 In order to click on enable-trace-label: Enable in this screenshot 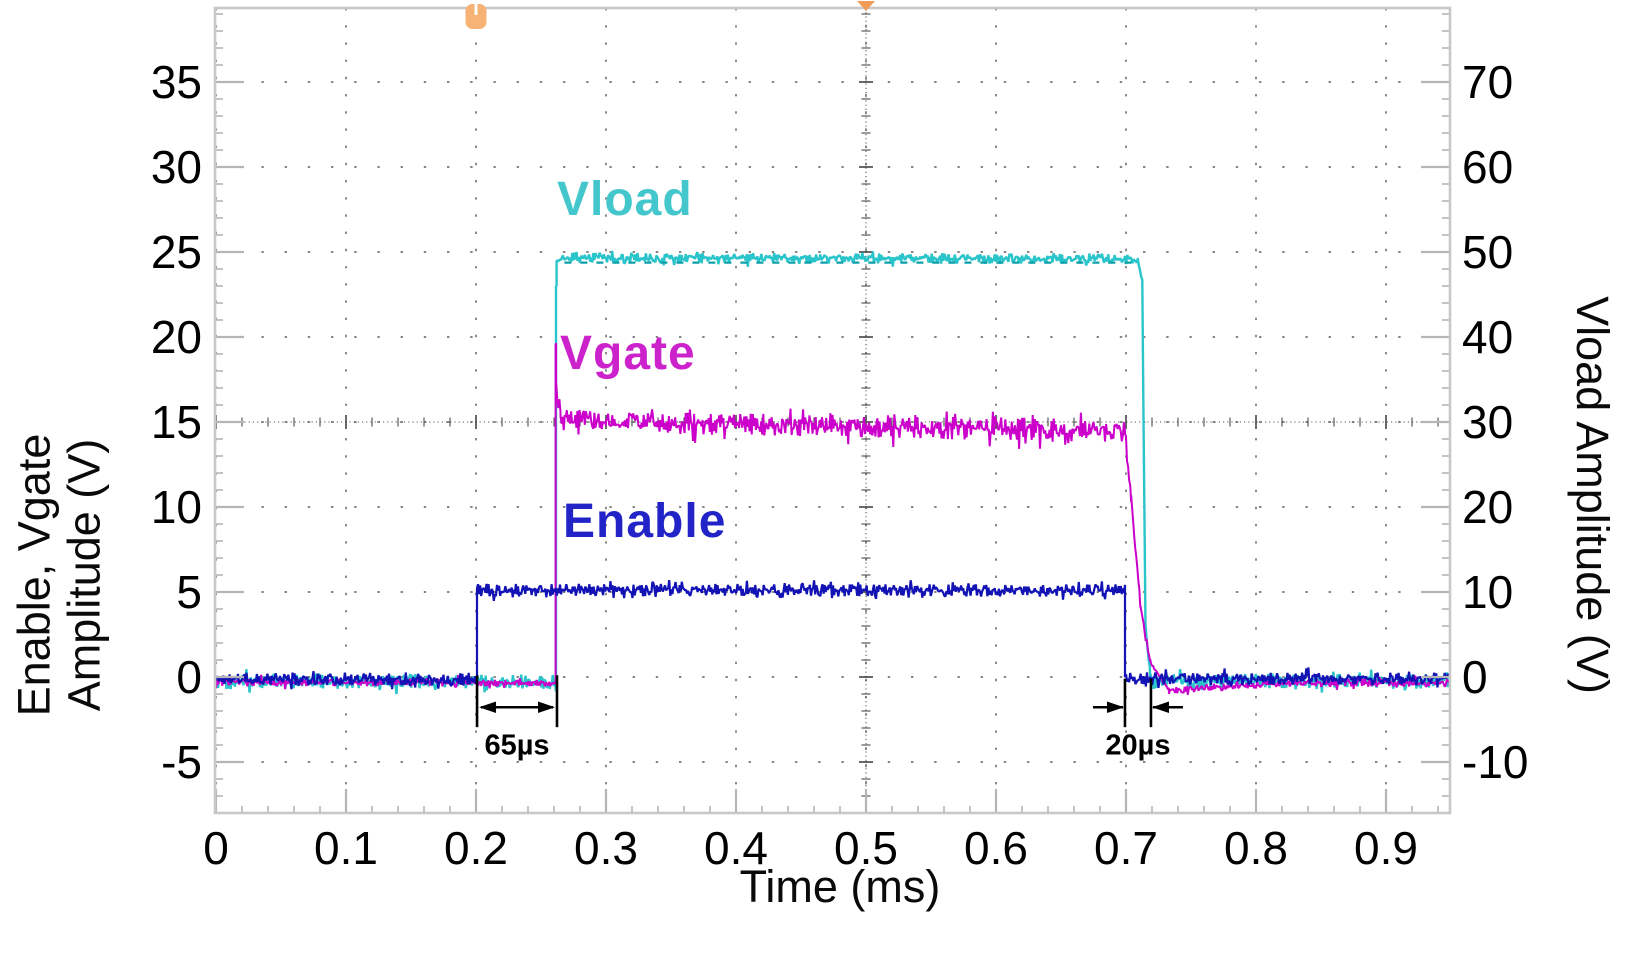, I will do `click(645, 521)`.